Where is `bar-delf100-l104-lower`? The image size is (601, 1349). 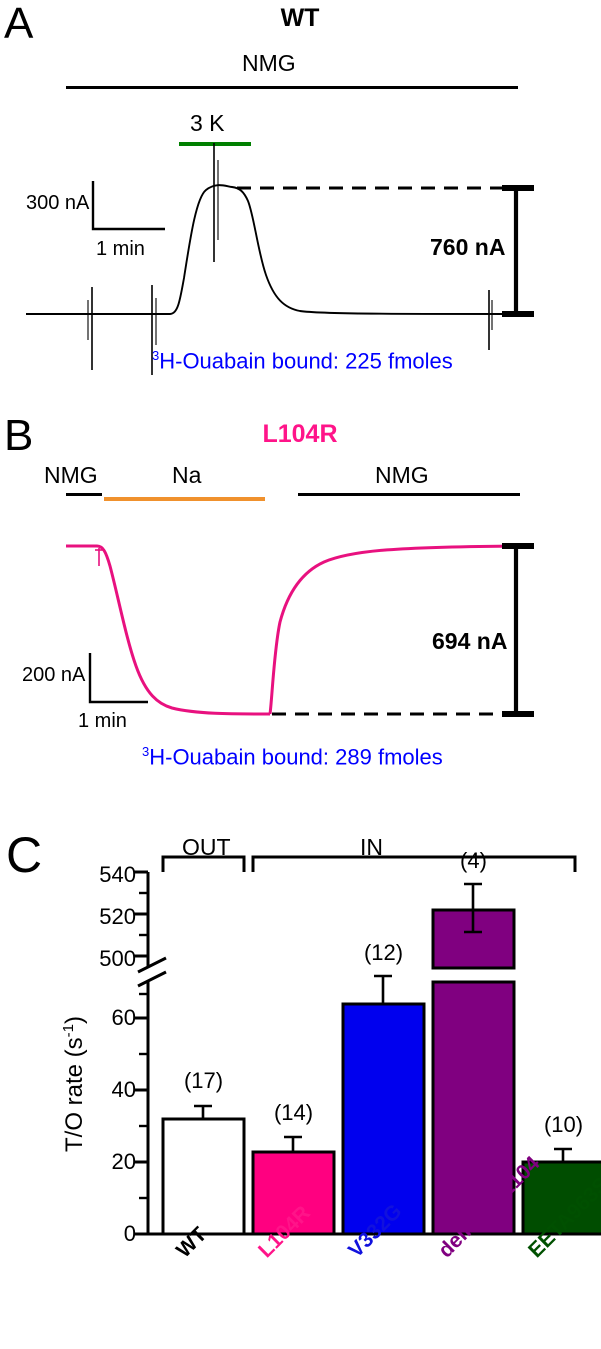
bar-delf100-l104-lower is located at coordinates (473, 1108).